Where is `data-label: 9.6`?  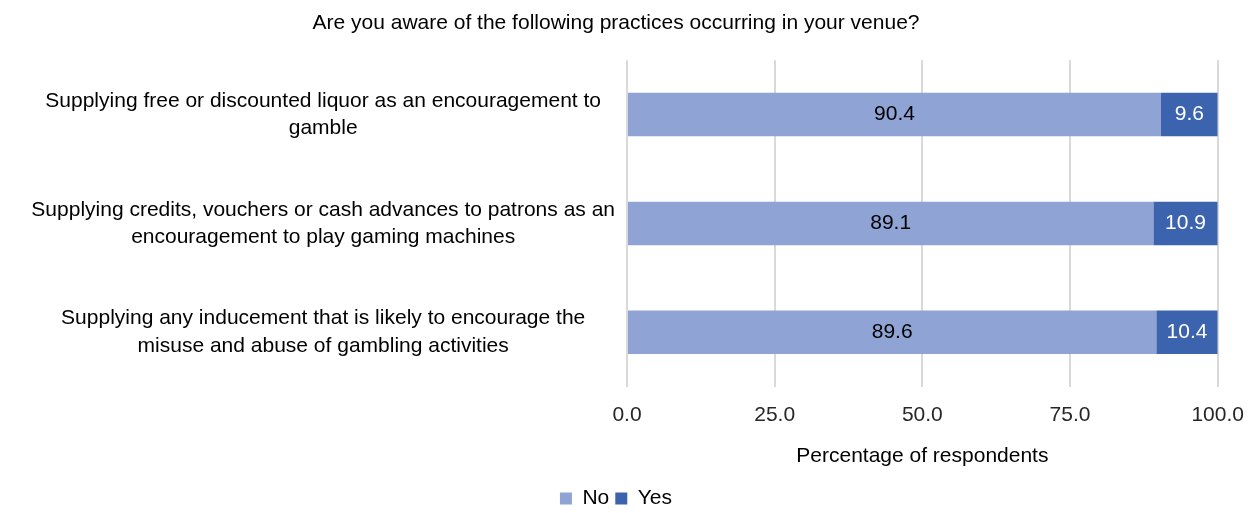 data-label: 9.6 is located at coordinates (1189, 113).